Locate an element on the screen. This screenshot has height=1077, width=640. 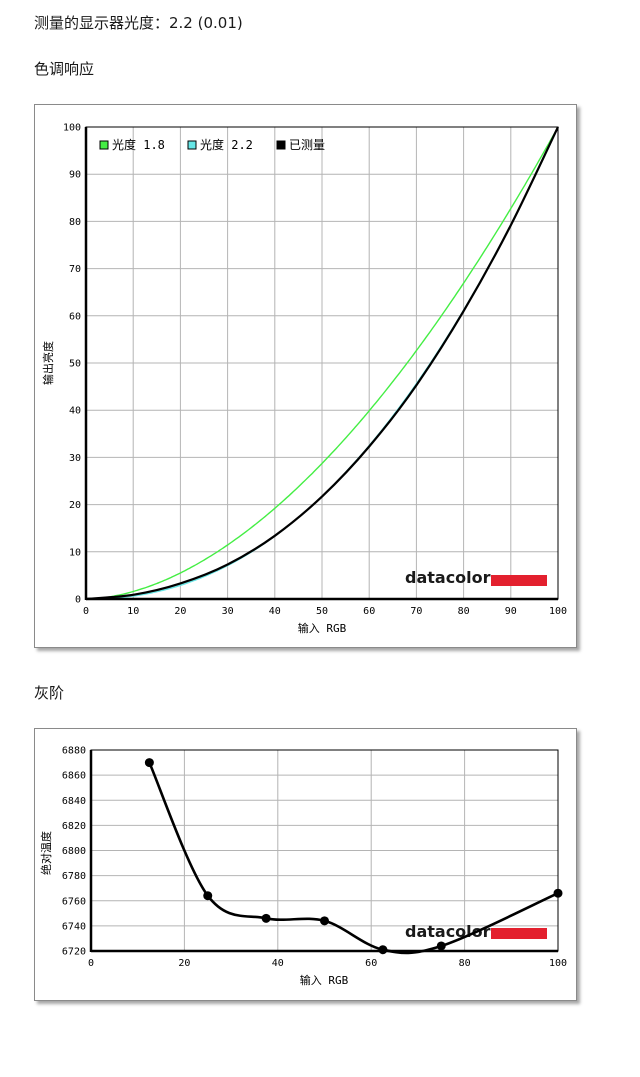
y-tick-label: 10 is located at coordinates (75, 552).